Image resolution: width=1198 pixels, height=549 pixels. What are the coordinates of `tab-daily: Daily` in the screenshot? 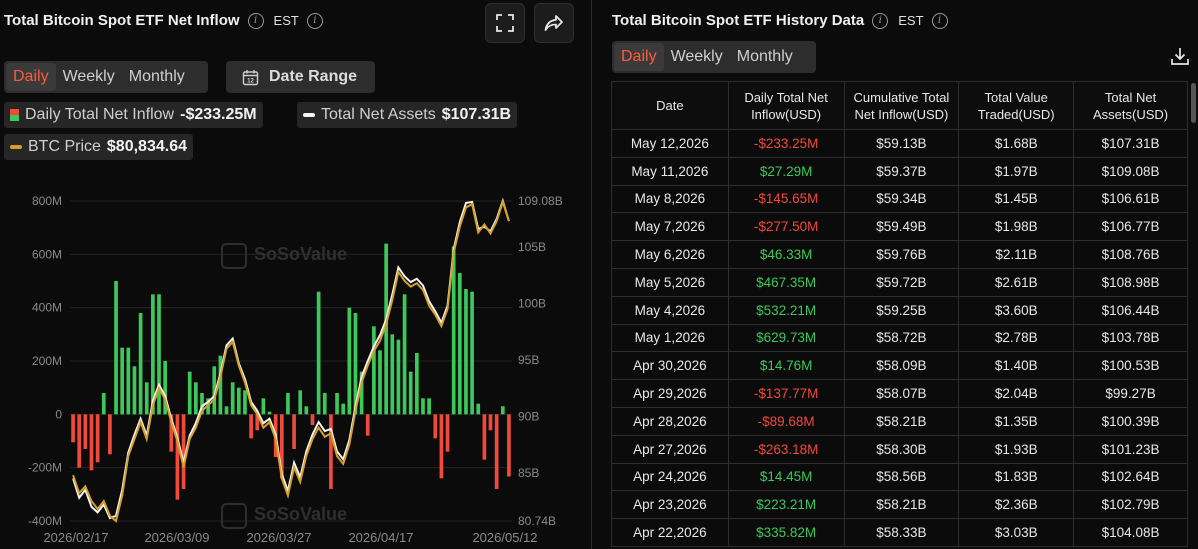 It's located at (31, 77).